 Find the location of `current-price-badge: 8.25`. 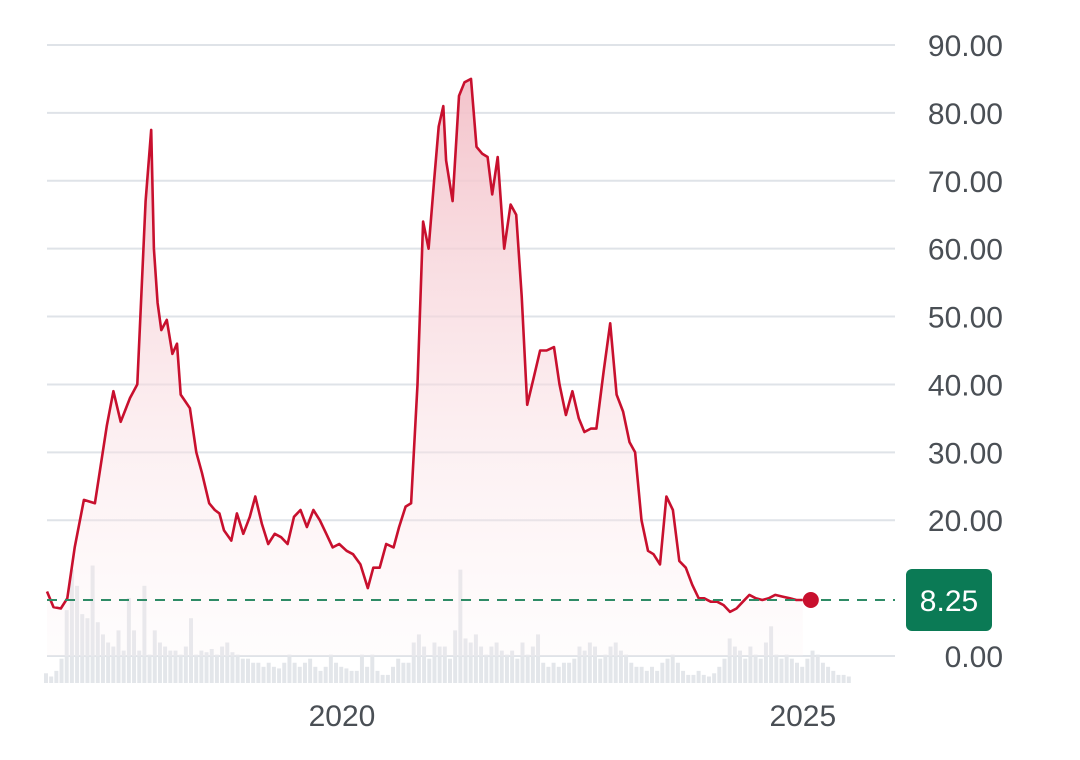

current-price-badge: 8.25 is located at coordinates (949, 600).